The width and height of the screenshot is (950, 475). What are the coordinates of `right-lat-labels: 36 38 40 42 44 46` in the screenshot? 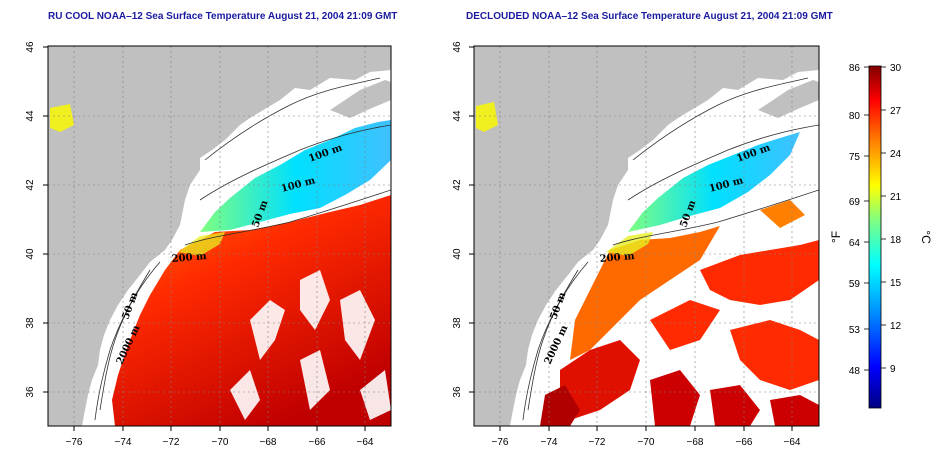 It's located at (457, 219).